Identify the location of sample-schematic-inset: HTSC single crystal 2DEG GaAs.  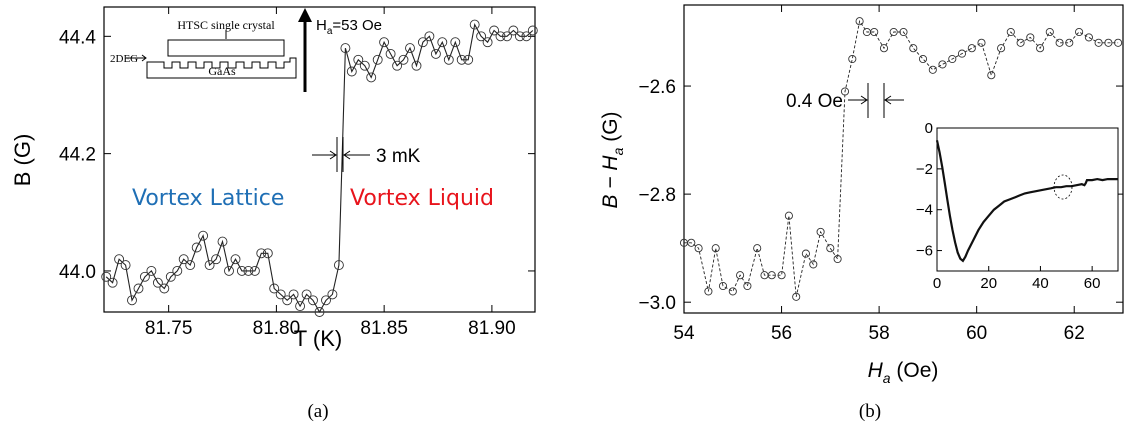
(203, 48).